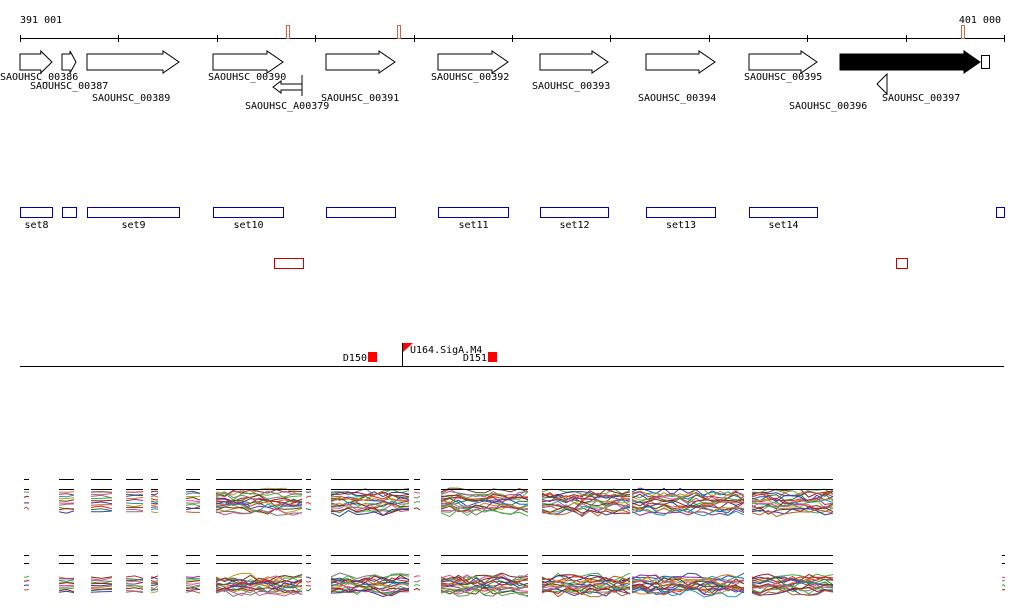  What do you see at coordinates (360, 98) in the screenshot?
I see `gene-label: SAOUHSC_00391` at bounding box center [360, 98].